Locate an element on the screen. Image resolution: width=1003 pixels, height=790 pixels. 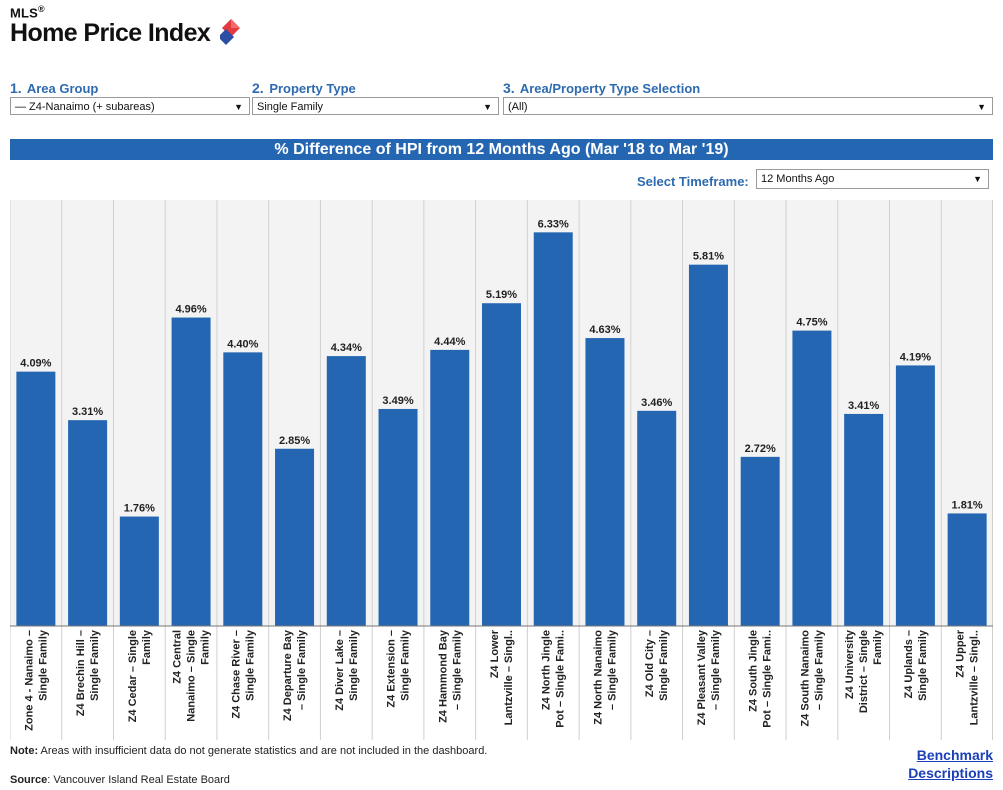
category-label-line: Nanaimo – Single is located at coordinates (192, 676).